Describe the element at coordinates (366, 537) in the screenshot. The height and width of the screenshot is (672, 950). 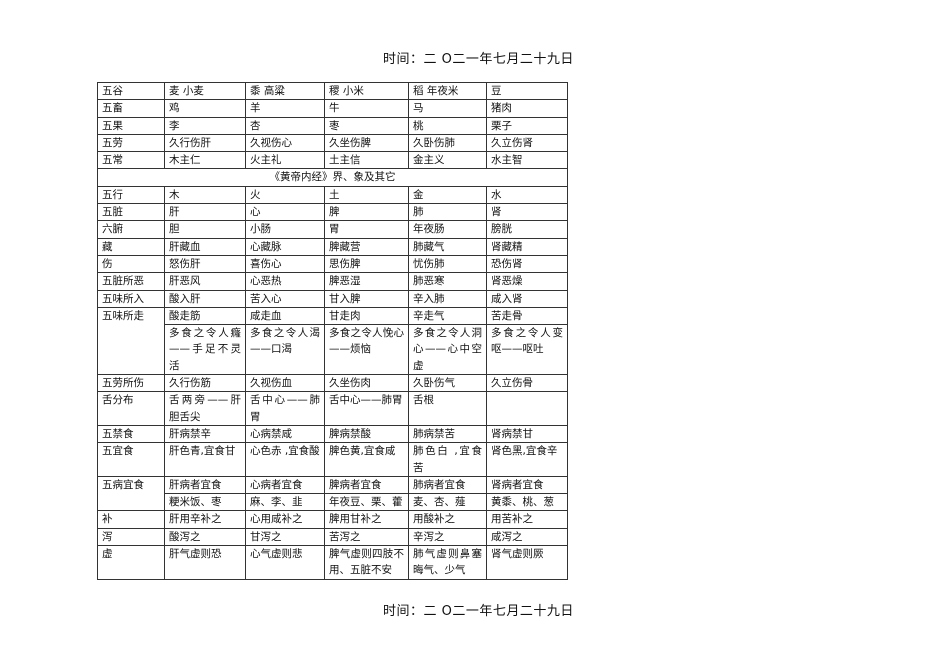
I see `table-cell: 苦泻之` at that location.